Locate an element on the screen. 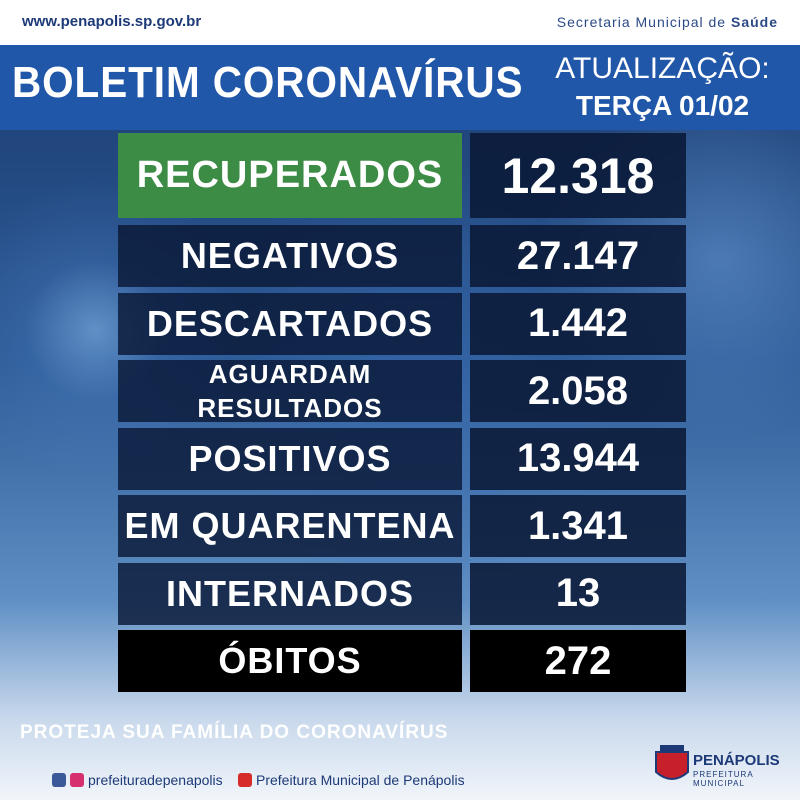 The height and width of the screenshot is (800, 800). logo-name: PENÁPOLIS is located at coordinates (736, 760).